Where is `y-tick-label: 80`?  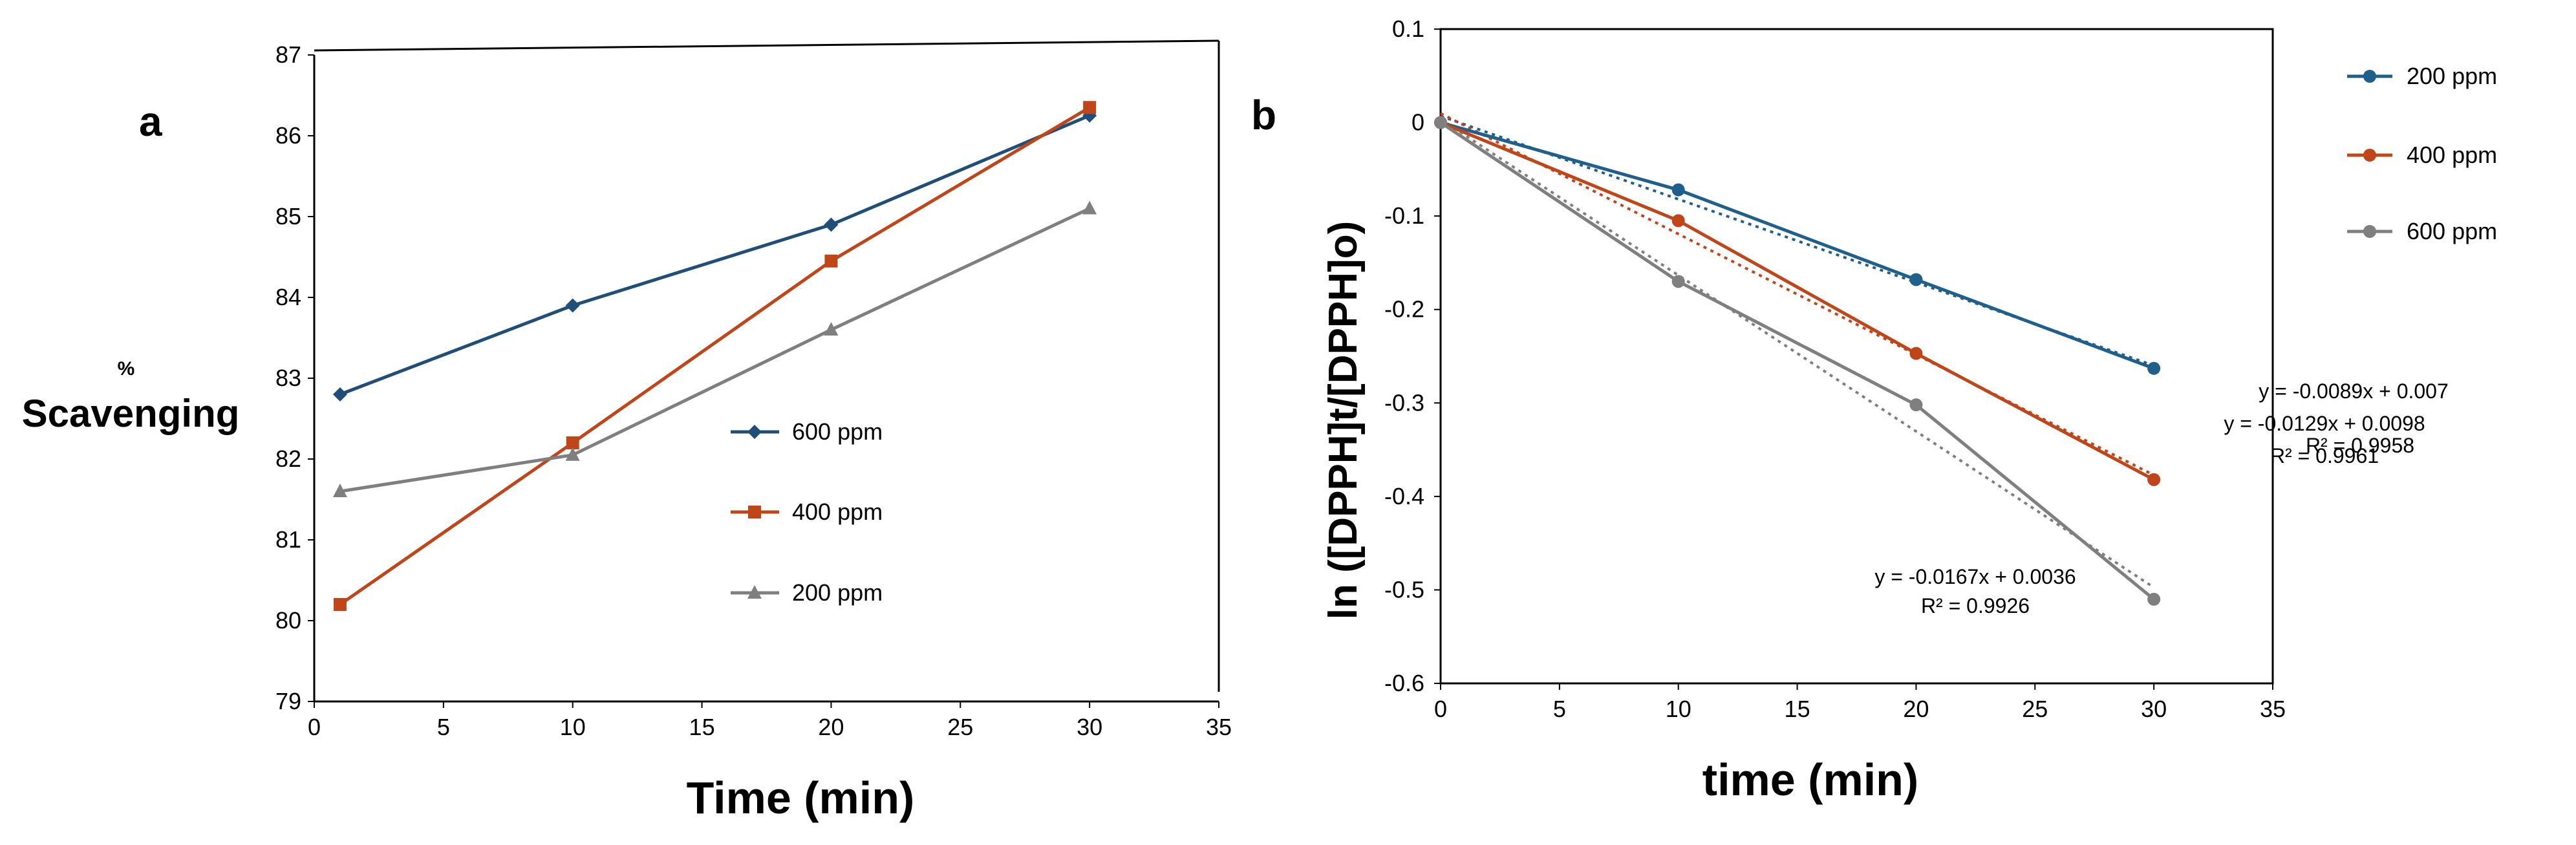
y-tick-label: 80 is located at coordinates (288, 620).